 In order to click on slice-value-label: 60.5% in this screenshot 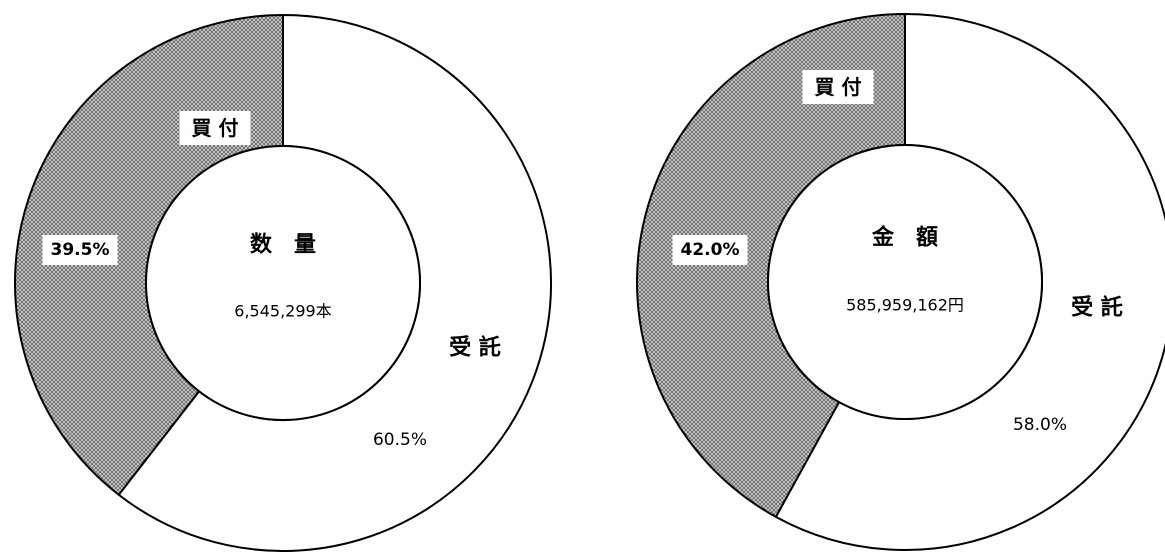, I will do `click(400, 440)`.